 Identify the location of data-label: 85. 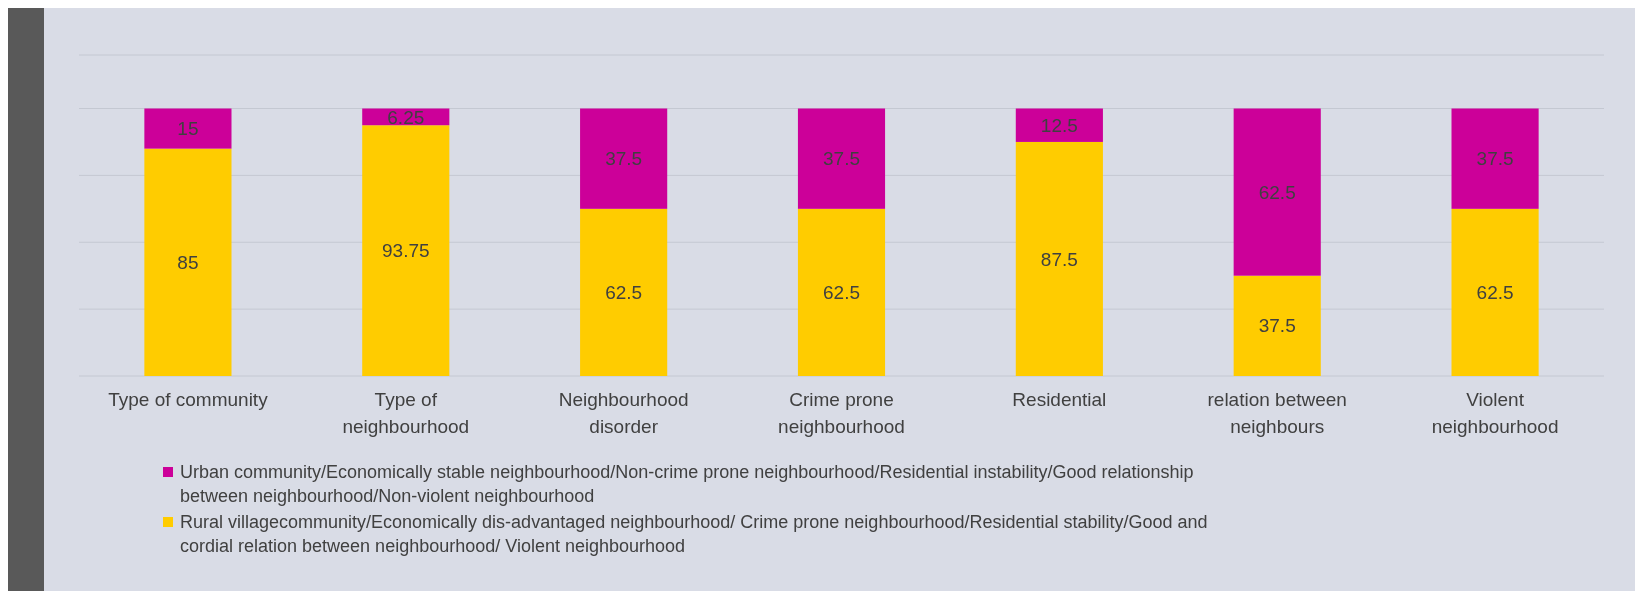
(188, 262).